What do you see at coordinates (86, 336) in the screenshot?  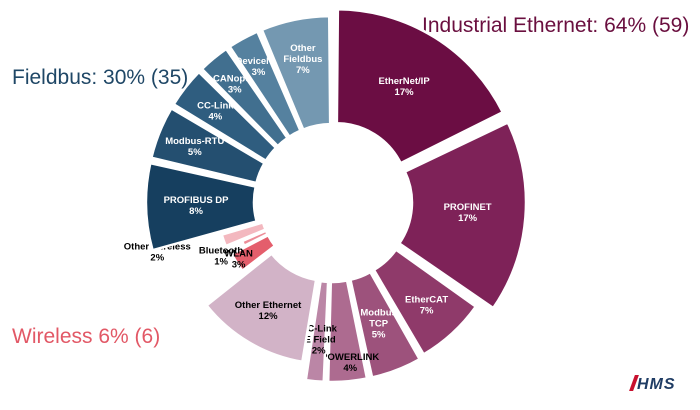 I see `group-title-wireless: Wireless 6% (6)` at bounding box center [86, 336].